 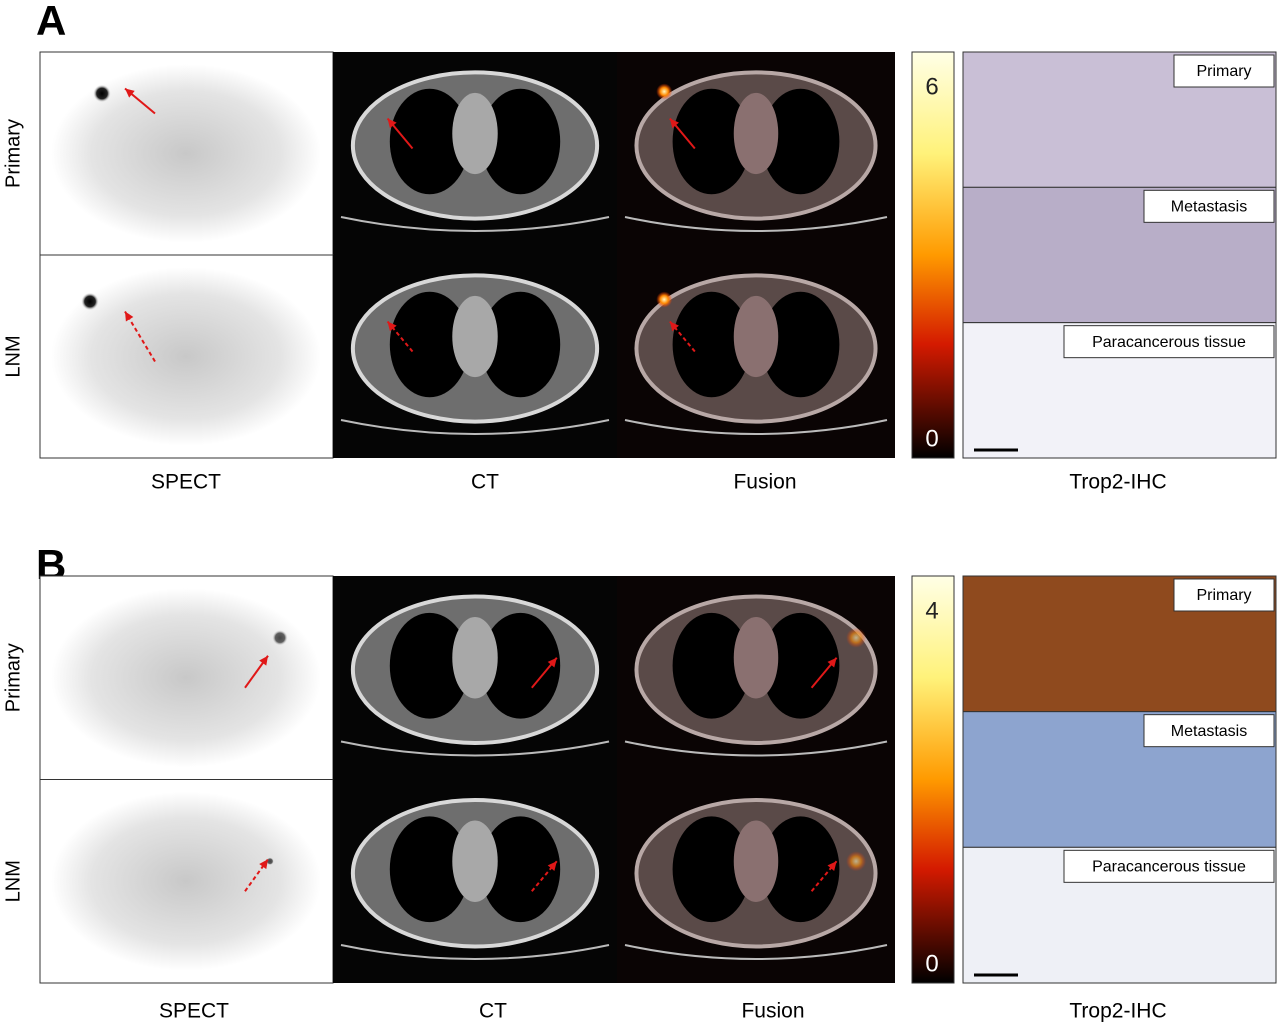 What do you see at coordinates (931, 86) in the screenshot?
I see `colorbar-max: 6` at bounding box center [931, 86].